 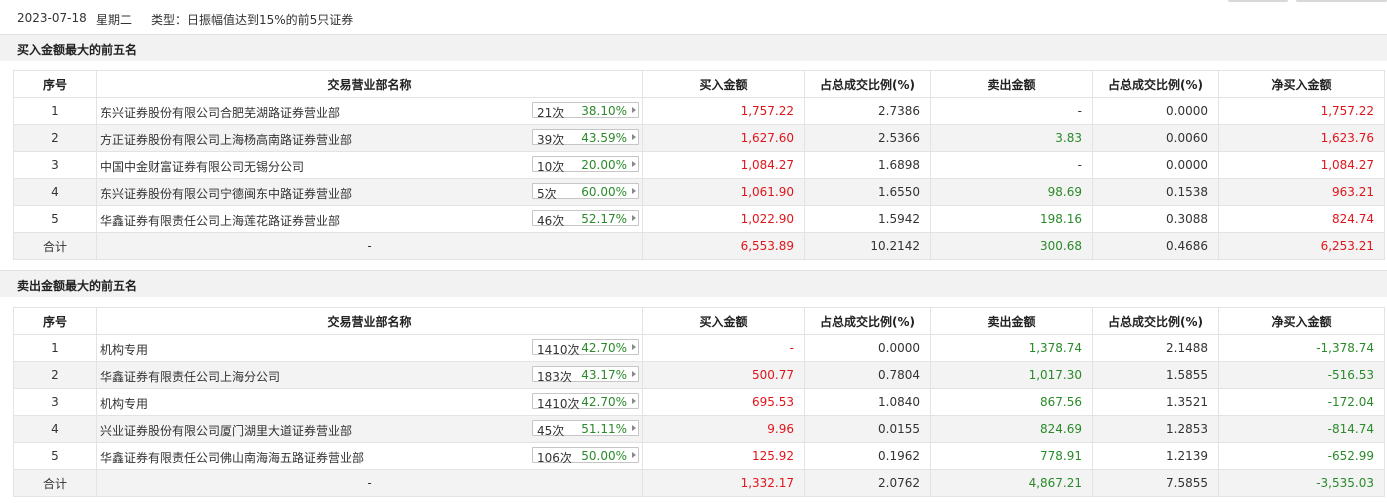 What do you see at coordinates (867, 456) in the screenshot?
I see `buy-ratio: 0.1962` at bounding box center [867, 456].